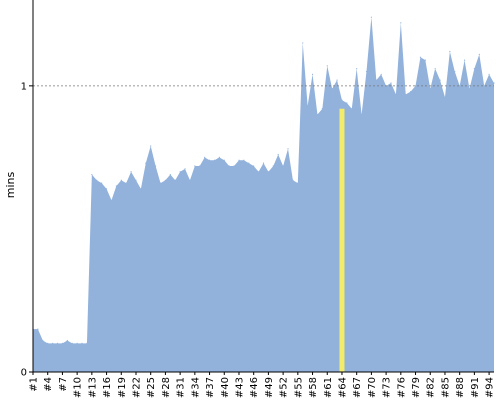 This screenshot has height=400, width=500. What do you see at coordinates (57, 343) in the screenshot?
I see `data-point-n6` at bounding box center [57, 343].